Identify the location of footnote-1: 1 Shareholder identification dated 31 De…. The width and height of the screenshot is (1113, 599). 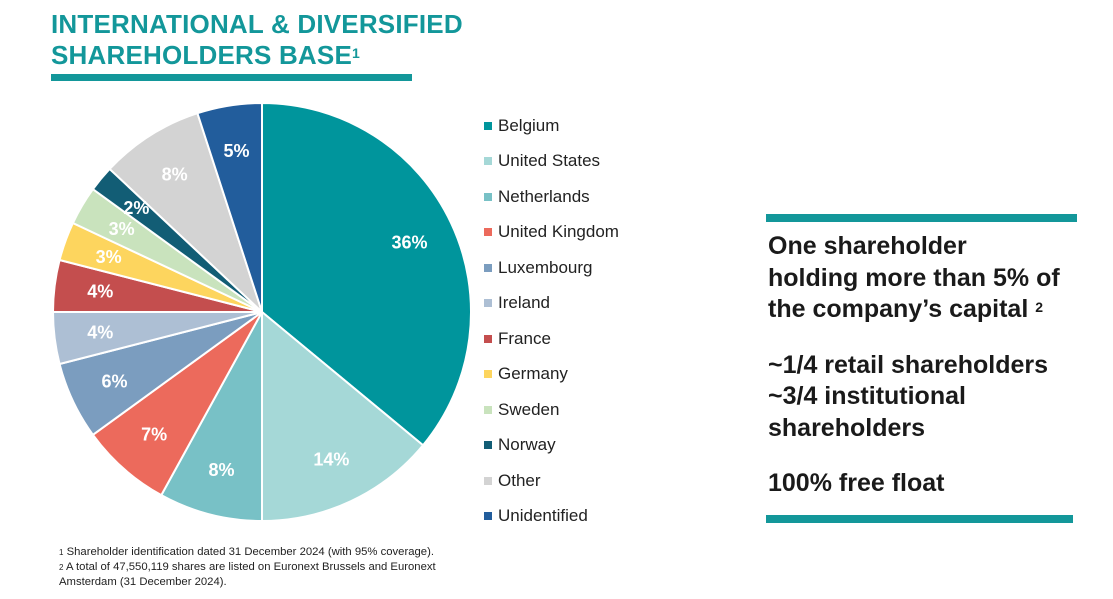
(246, 552).